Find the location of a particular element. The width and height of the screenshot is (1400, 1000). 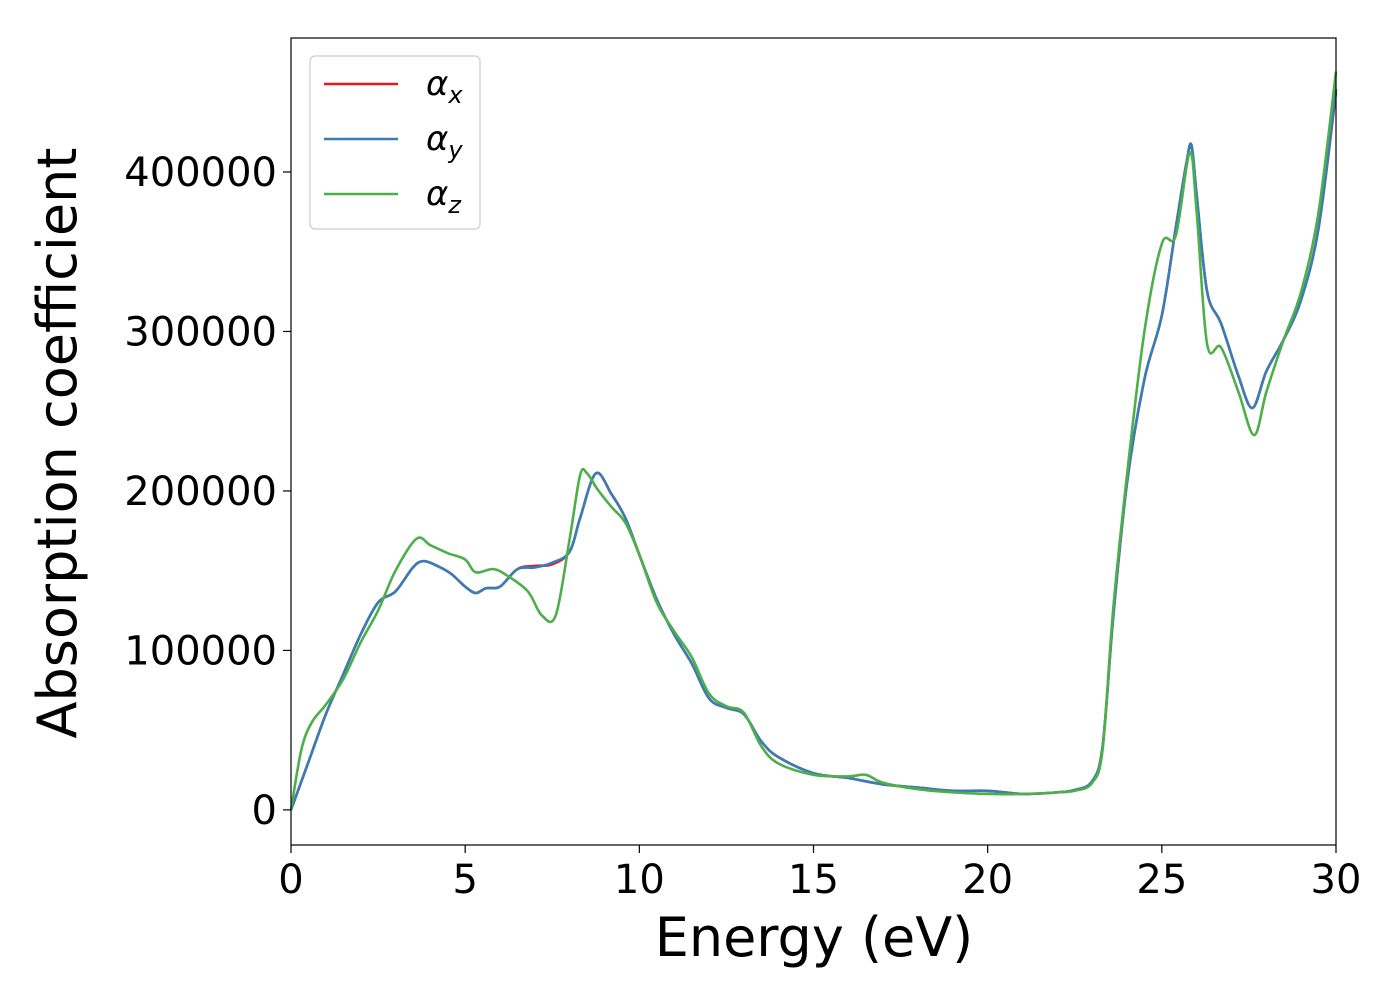

y-tick-label: 300000 is located at coordinates (200, 332).